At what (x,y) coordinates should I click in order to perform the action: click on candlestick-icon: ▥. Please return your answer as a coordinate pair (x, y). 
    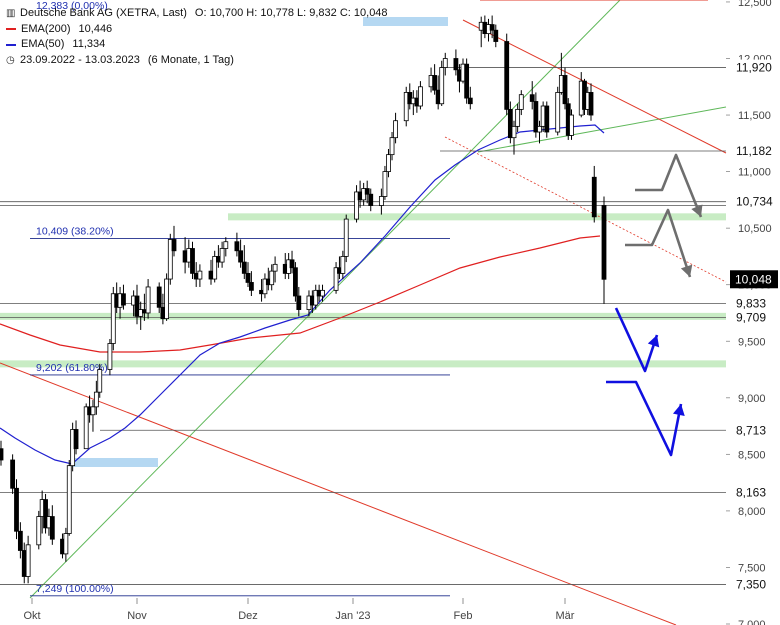
    Looking at the image, I should click on (11, 13).